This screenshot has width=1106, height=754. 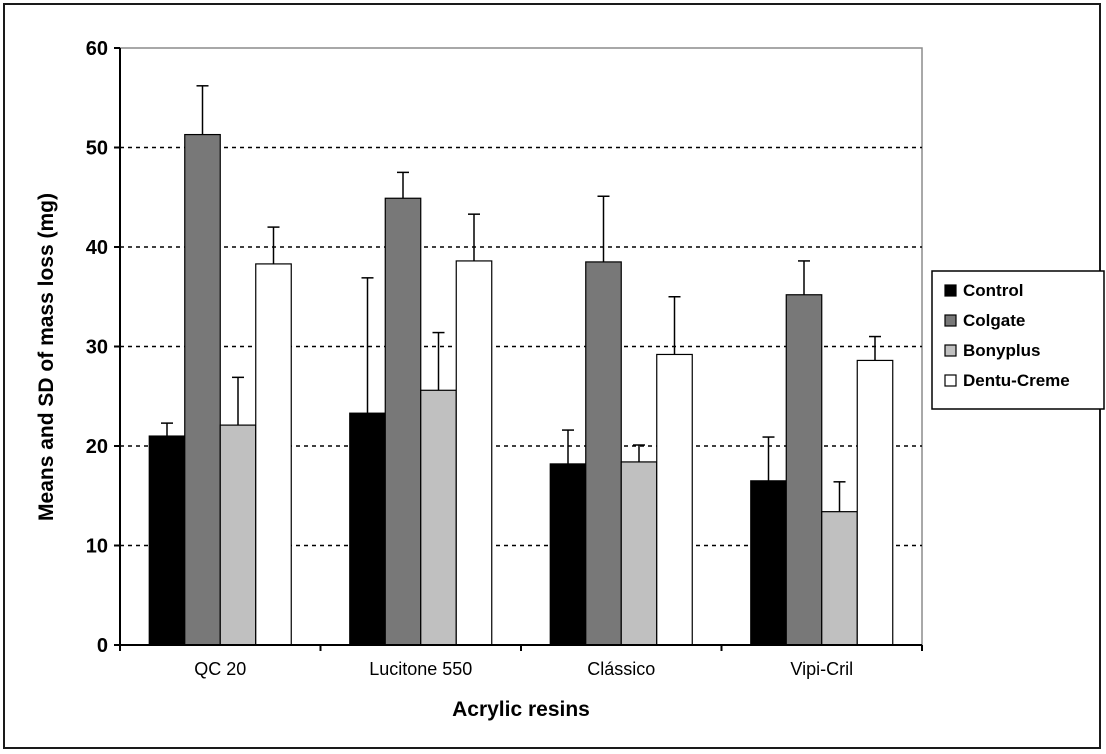 I want to click on legend-swatch-colgate, so click(x=950, y=320).